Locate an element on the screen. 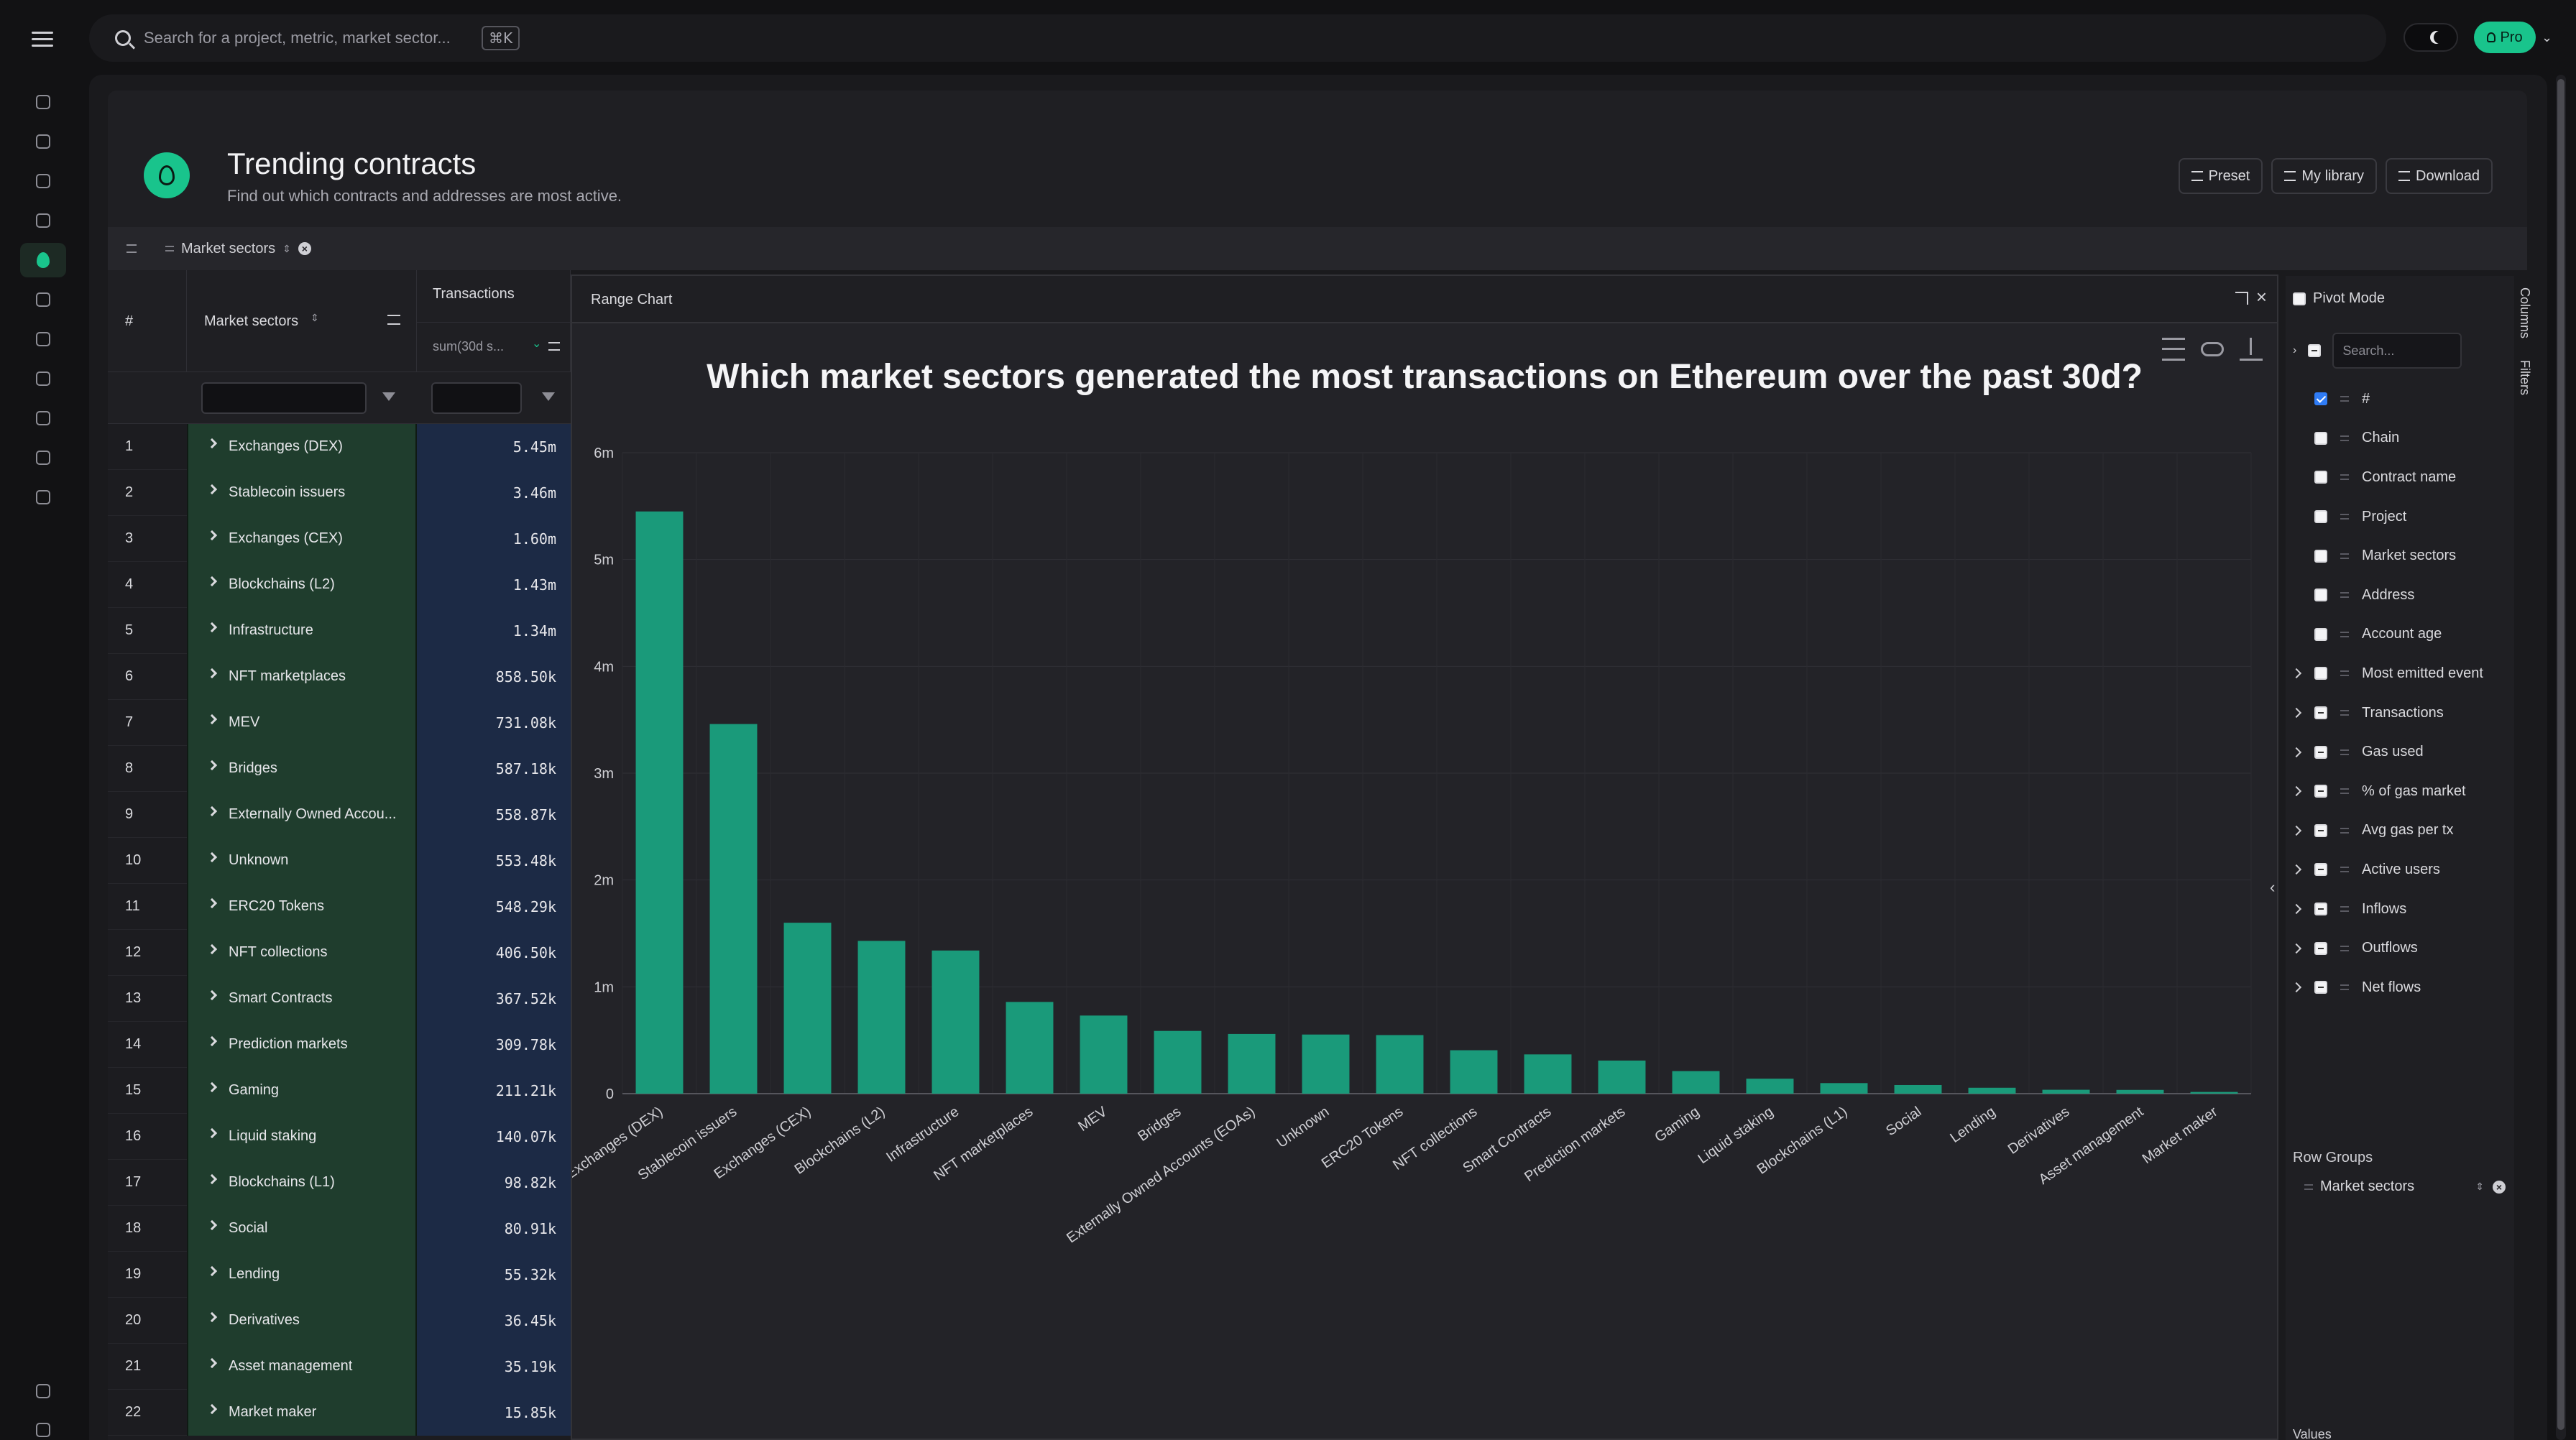 The image size is (2576, 1440). transactions-cell: 140.07k is located at coordinates (494, 1137).